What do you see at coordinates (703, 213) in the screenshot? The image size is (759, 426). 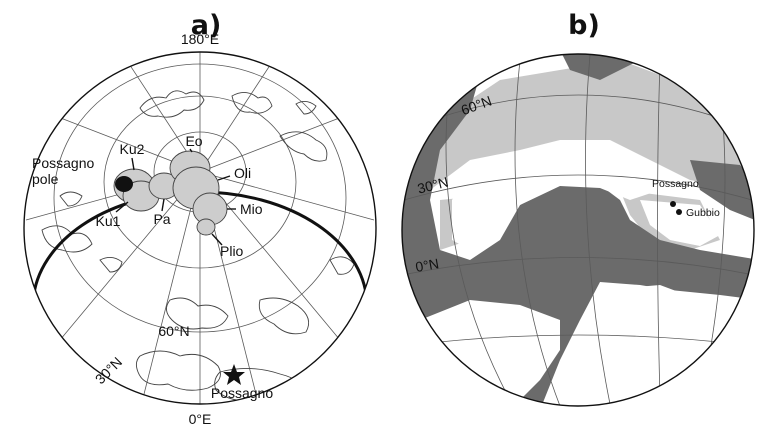 I see `site-gubbio-label: Gubbio` at bounding box center [703, 213].